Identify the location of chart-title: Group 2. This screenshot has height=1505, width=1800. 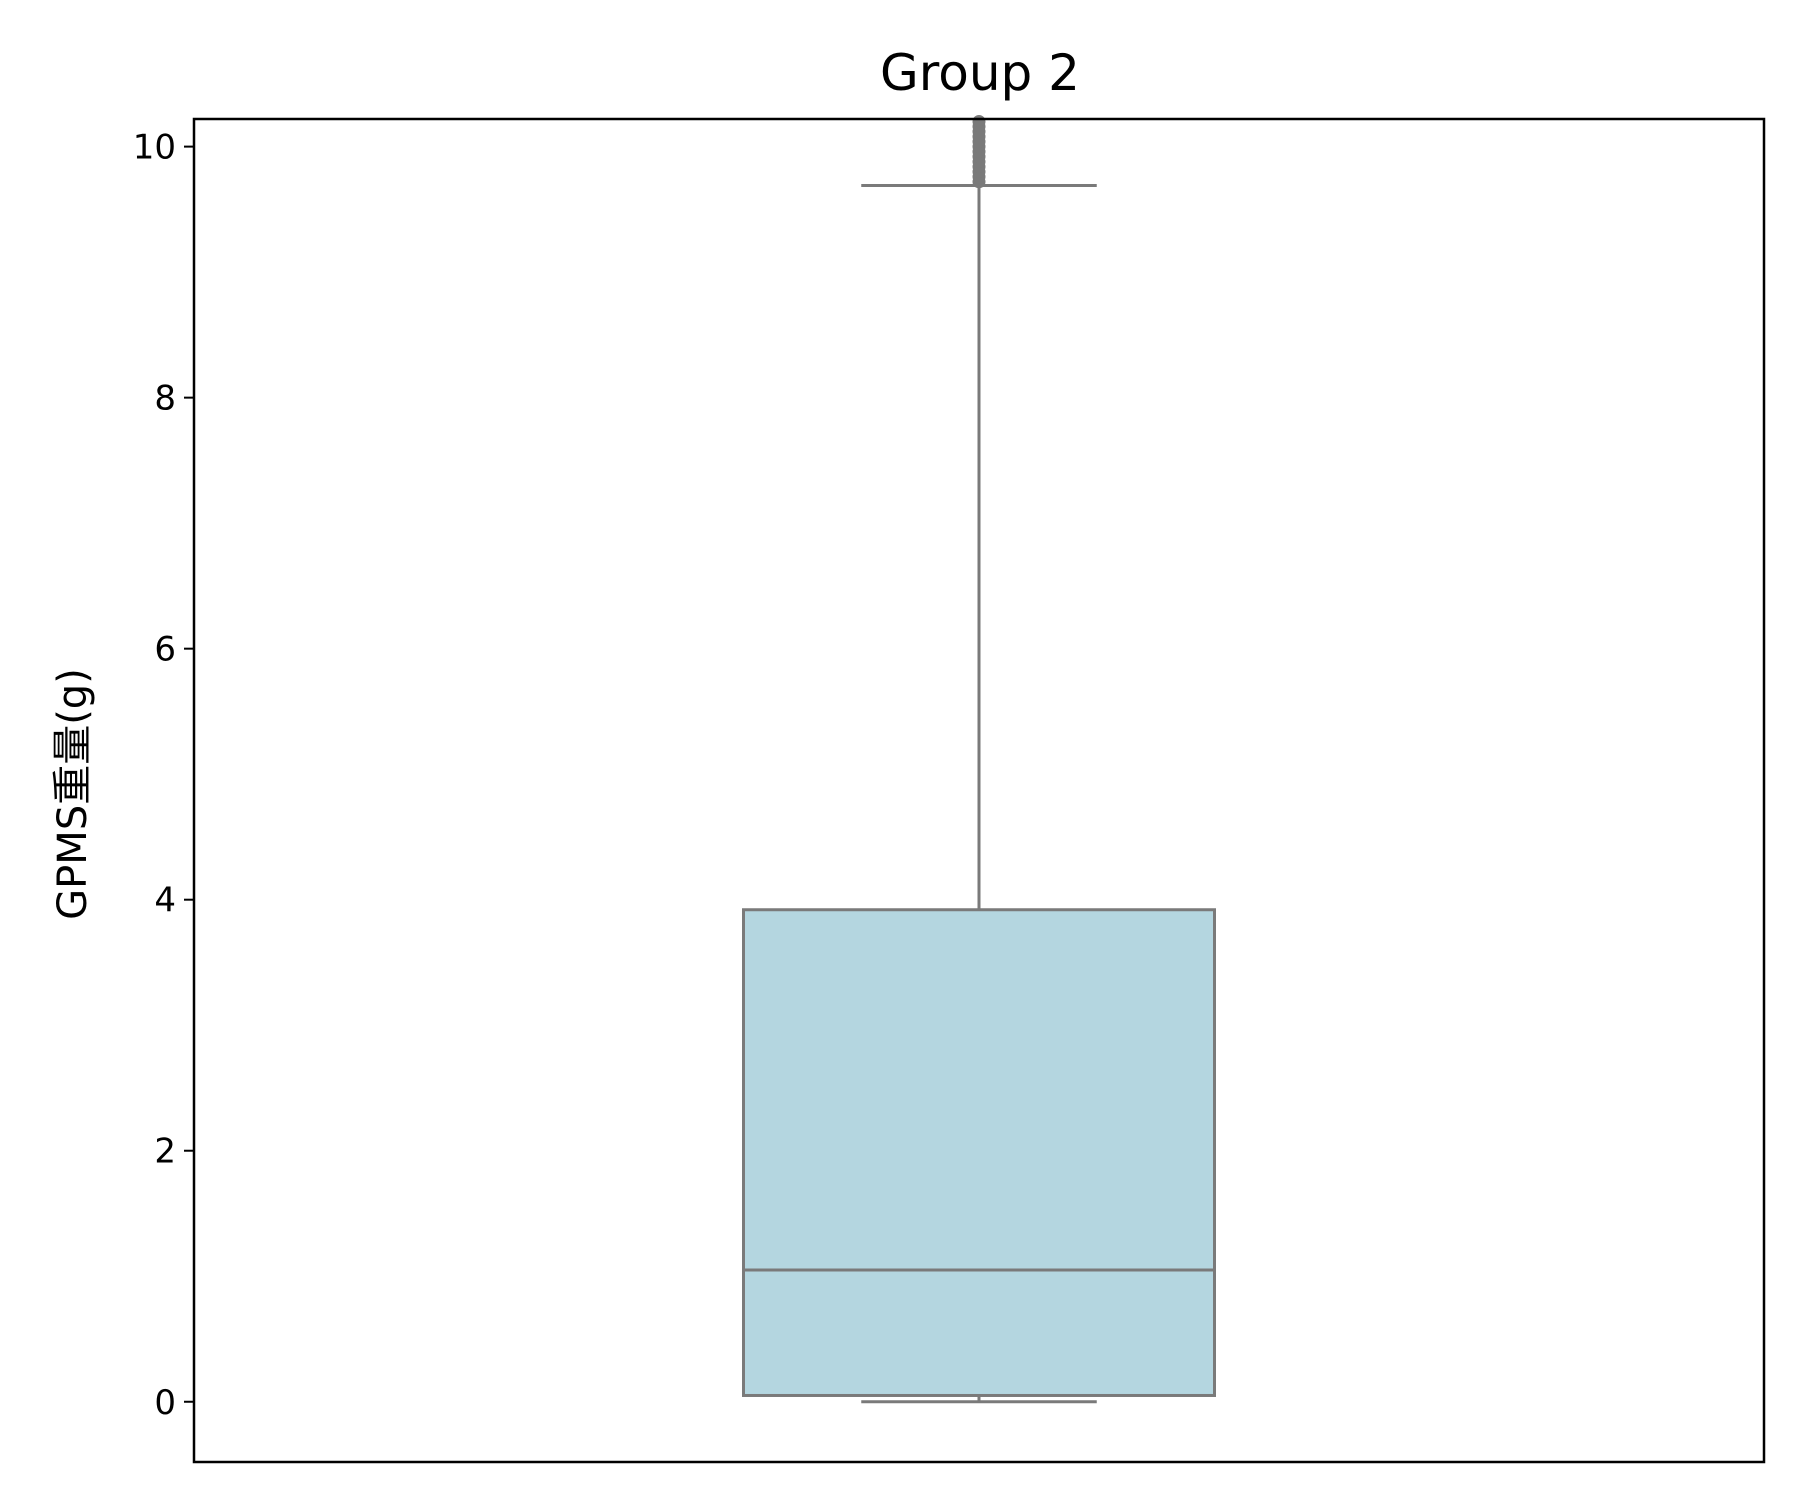
(980, 73).